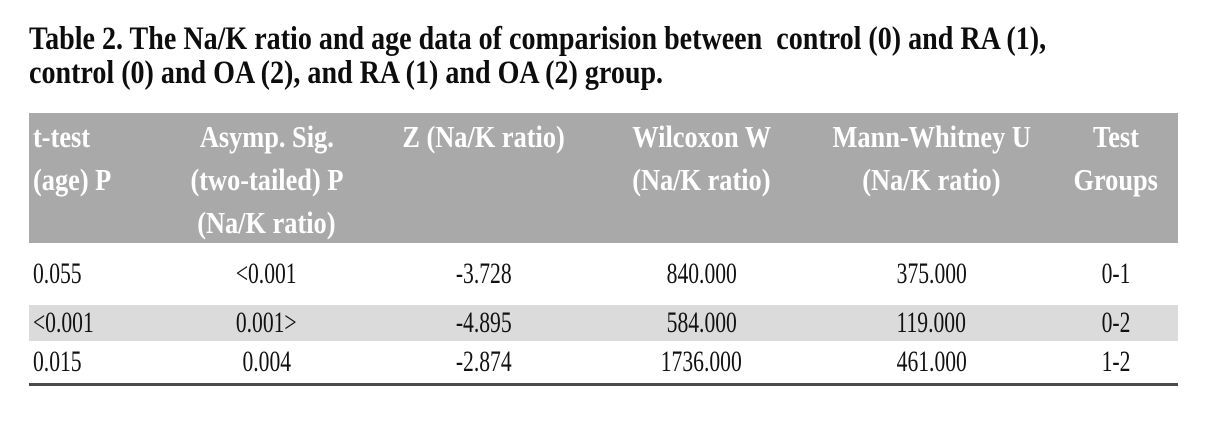 Image resolution: width=1212 pixels, height=425 pixels. I want to click on table-row-0-2: <0.001 0.001> -4.895 584.000 119.000 0-2, so click(603, 323).